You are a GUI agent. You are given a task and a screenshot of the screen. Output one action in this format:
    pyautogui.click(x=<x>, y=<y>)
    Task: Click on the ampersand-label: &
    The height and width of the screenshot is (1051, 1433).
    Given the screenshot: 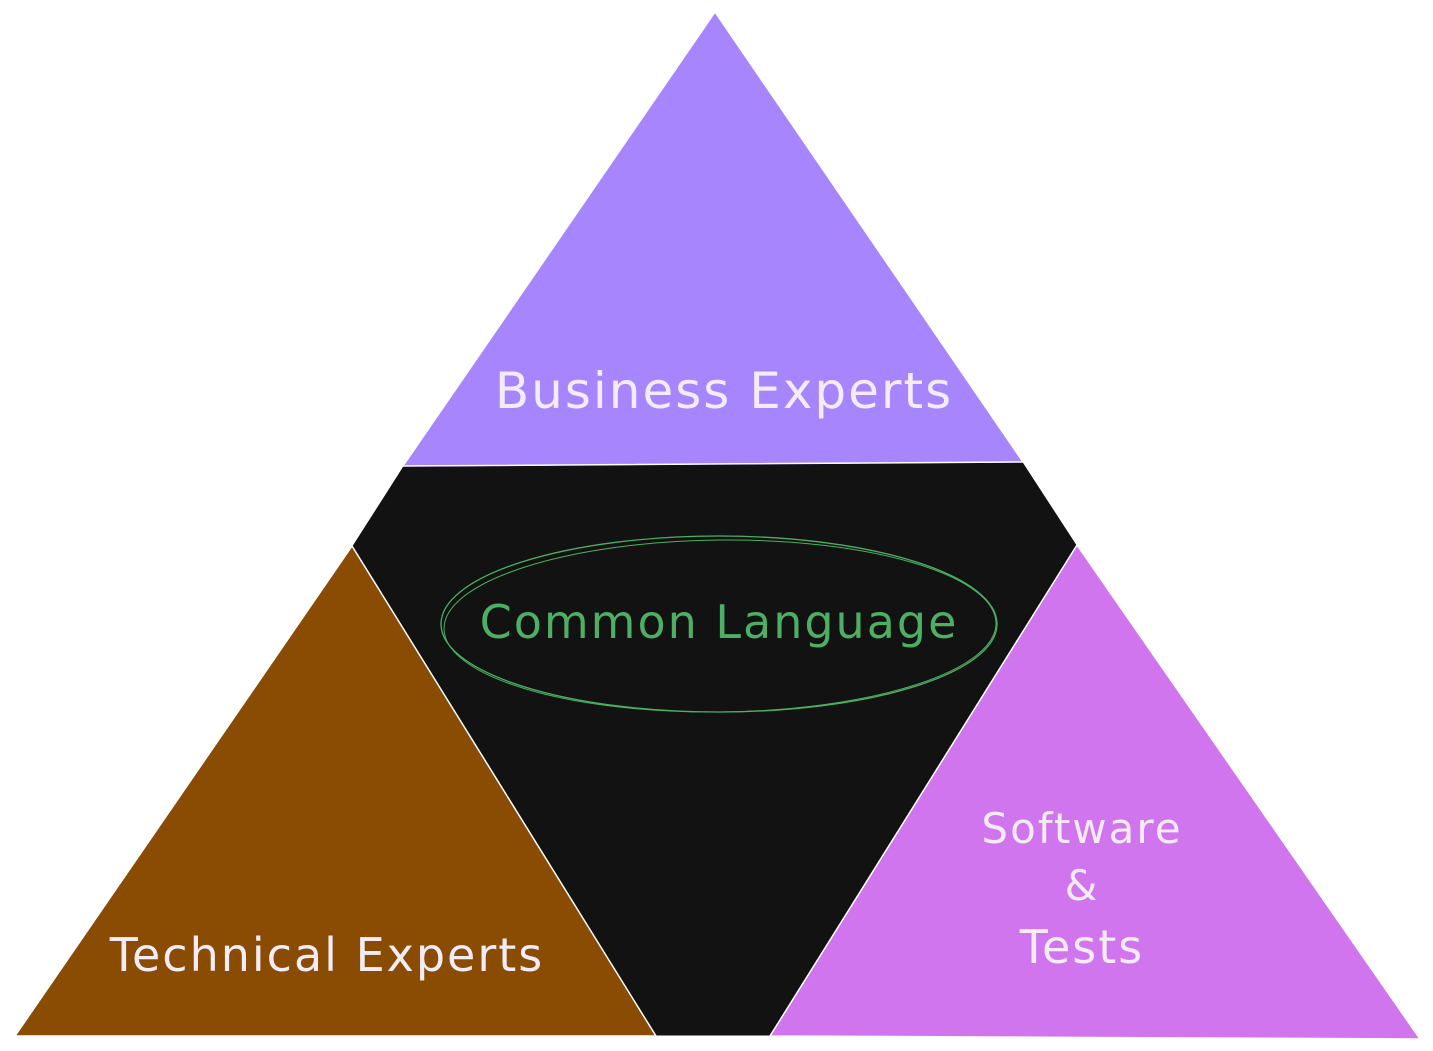 What is the action you would take?
    pyautogui.click(x=1082, y=885)
    